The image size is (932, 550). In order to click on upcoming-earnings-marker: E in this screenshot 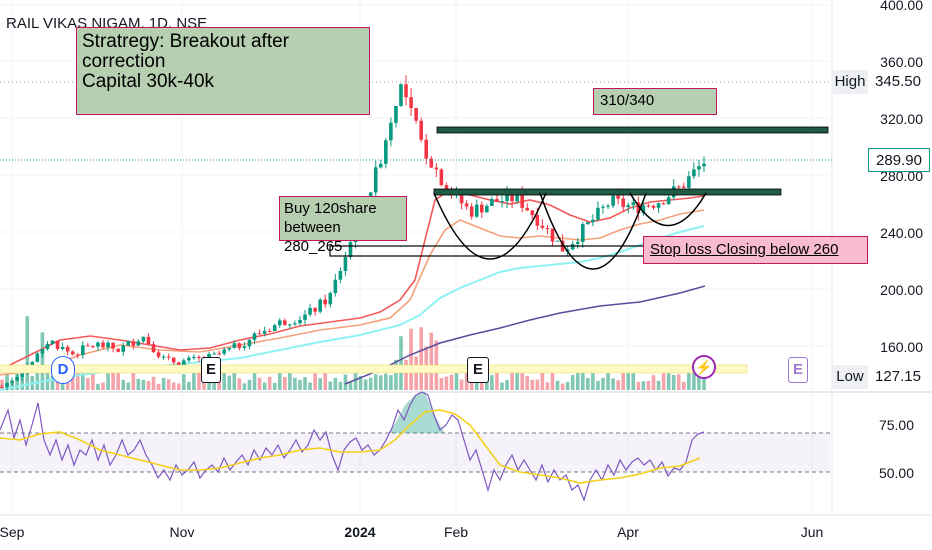, I will do `click(798, 370)`.